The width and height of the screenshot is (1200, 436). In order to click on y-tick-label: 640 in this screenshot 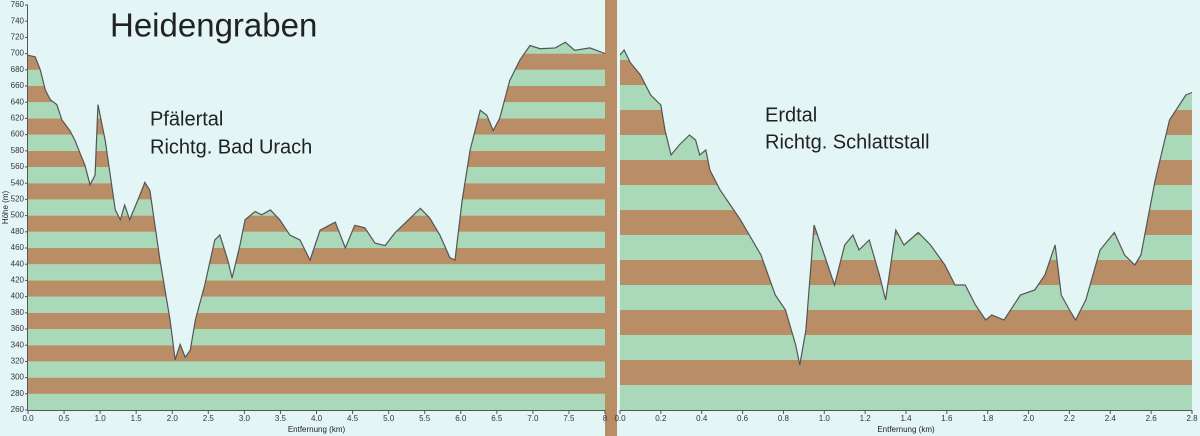, I will do `click(18, 101)`.